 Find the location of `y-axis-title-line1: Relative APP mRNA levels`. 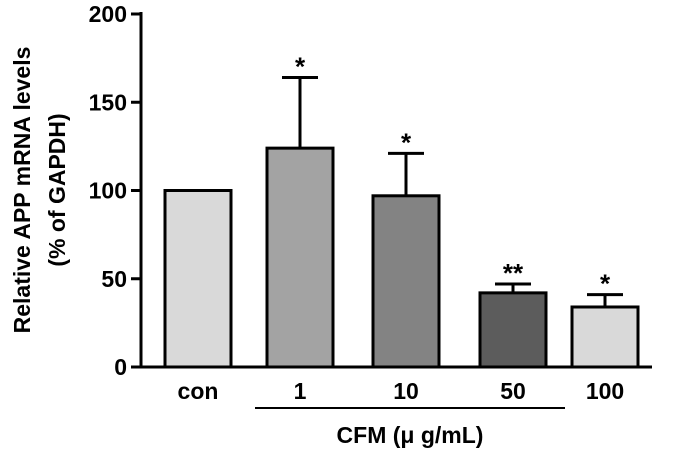

y-axis-title-line1: Relative APP mRNA levels is located at coordinates (22, 190).